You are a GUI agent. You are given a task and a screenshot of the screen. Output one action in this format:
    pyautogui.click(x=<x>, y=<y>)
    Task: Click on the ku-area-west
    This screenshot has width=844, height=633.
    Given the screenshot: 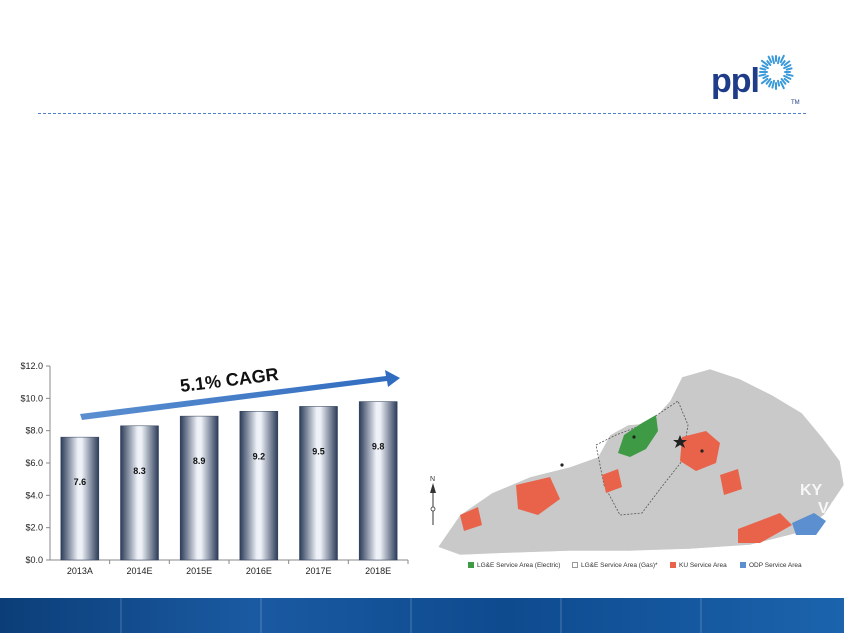 What is the action you would take?
    pyautogui.click(x=538, y=496)
    